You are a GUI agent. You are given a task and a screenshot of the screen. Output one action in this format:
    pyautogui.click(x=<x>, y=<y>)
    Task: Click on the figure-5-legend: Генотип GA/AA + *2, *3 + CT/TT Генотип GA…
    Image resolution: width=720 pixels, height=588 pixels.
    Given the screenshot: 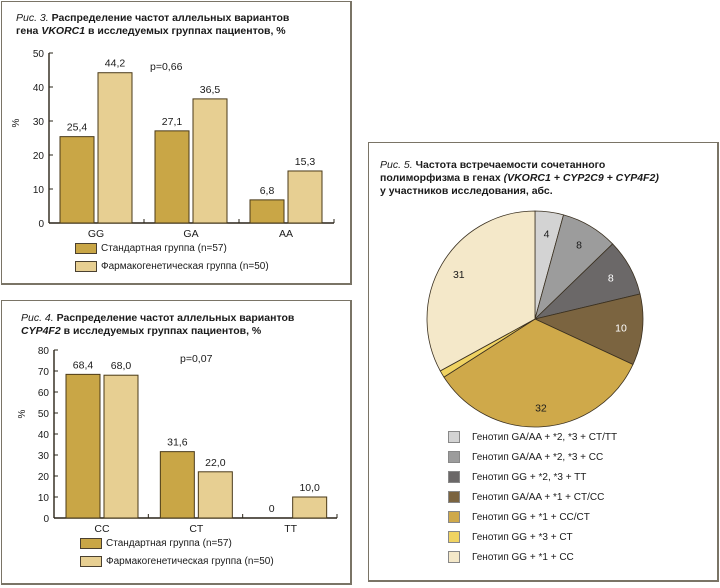 What is the action you would take?
    pyautogui.click(x=532, y=501)
    